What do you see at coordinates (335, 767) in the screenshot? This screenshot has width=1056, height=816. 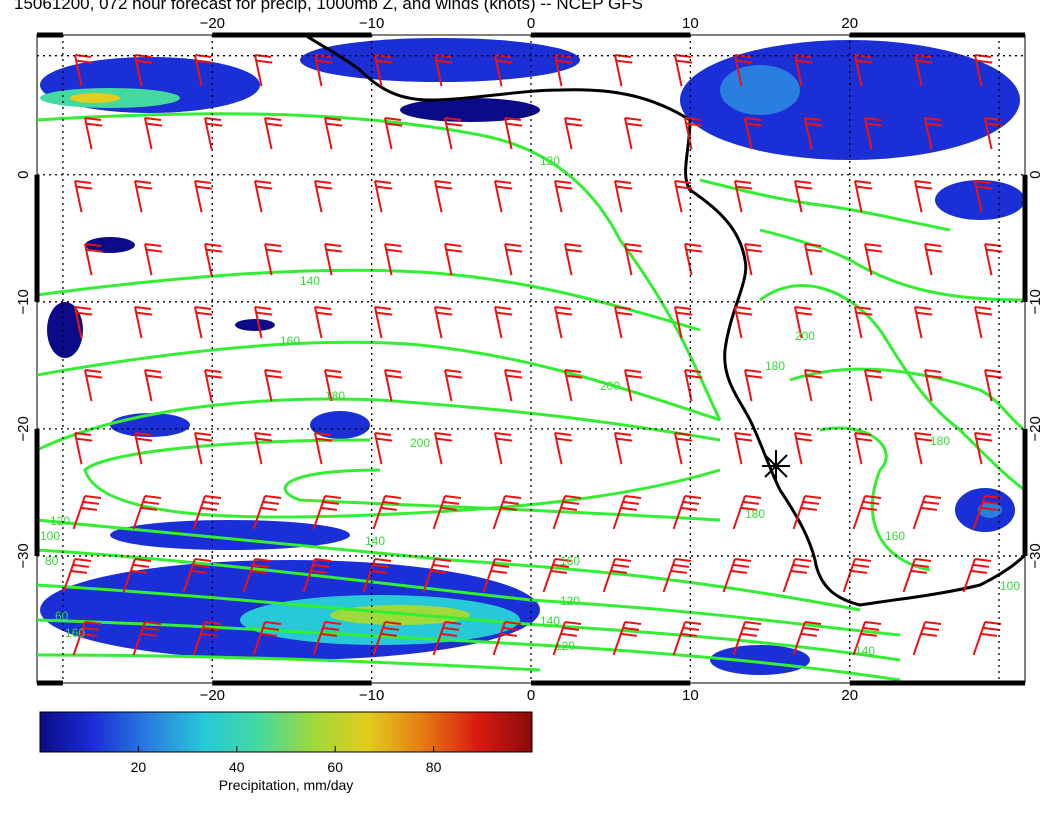 I see `colorbar-tick-label: 60` at bounding box center [335, 767].